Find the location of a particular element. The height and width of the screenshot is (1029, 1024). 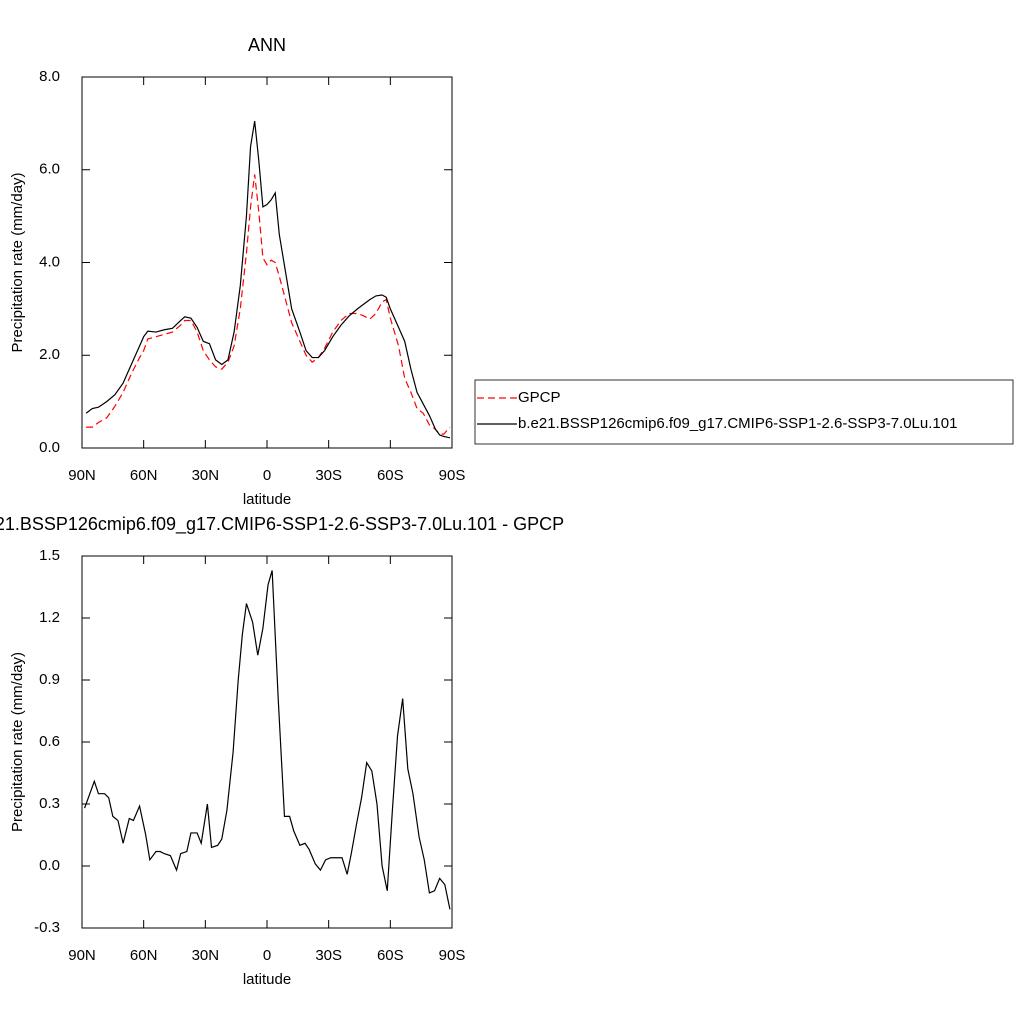

chart-title: ANN is located at coordinates (267, 45).